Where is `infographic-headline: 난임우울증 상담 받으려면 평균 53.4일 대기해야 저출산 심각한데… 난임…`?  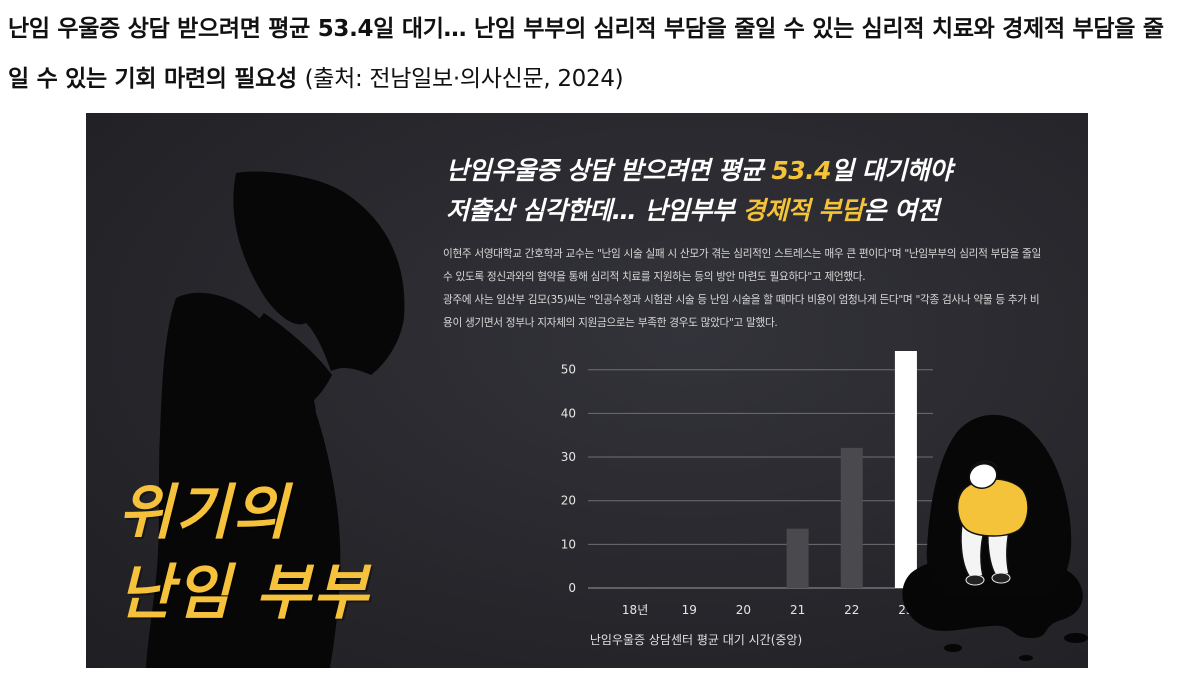 infographic-headline: 난임우울증 상담 받으려면 평균 53.4일 대기해야 저출산 심각한데… 난임… is located at coordinates (756, 191).